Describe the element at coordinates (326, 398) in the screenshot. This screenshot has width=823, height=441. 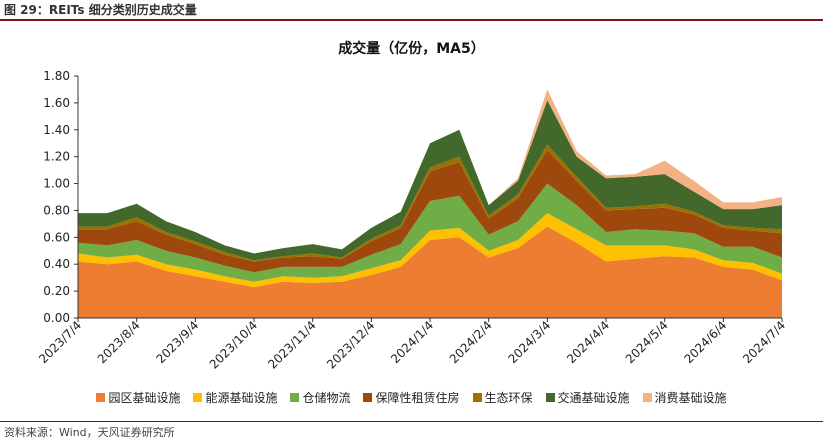
I see `legend-label: 仓储物流` at that location.